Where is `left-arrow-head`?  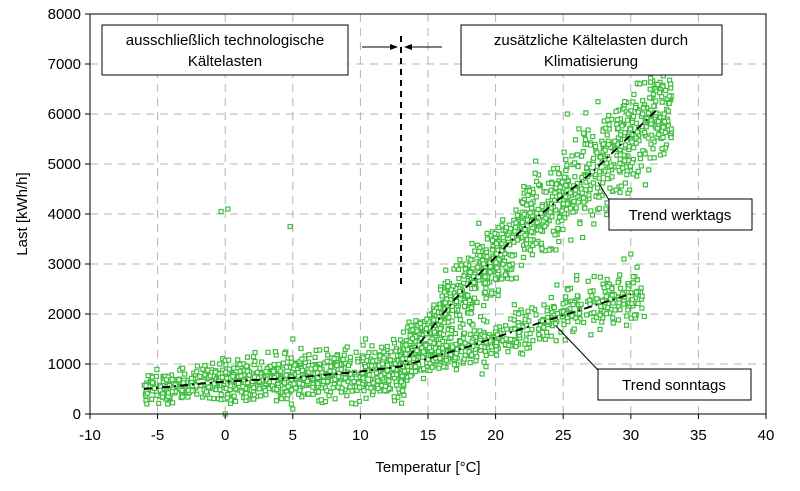 left-arrow-head is located at coordinates (394, 47).